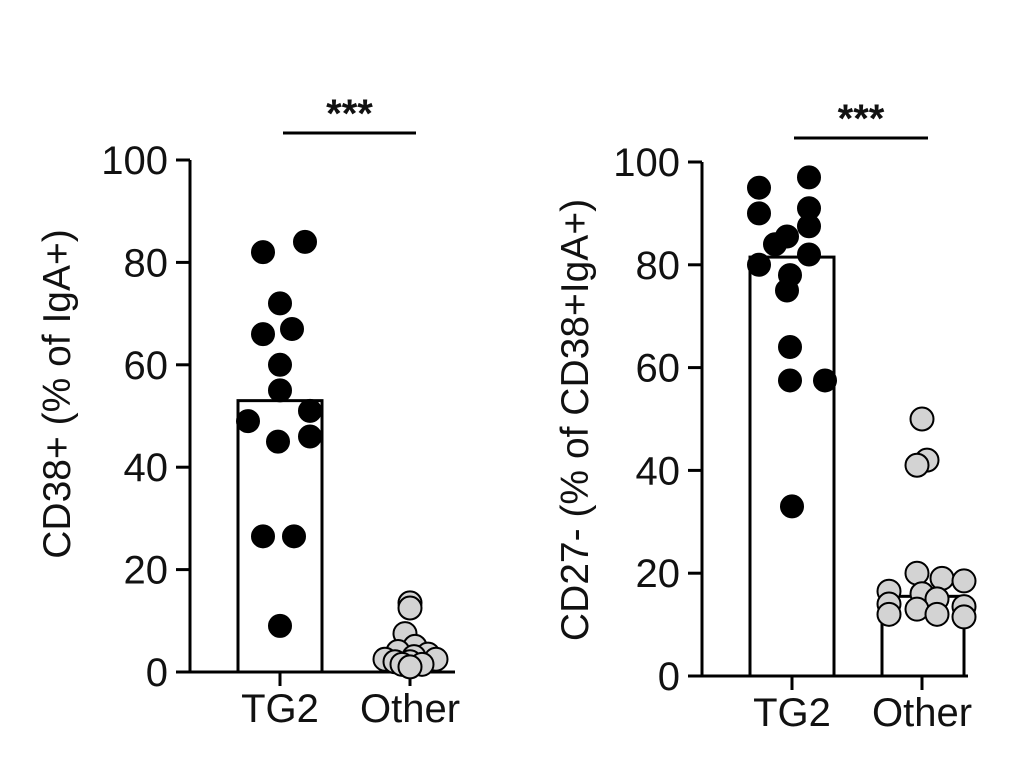  I want to click on y-axis-title: CD27- (% of CD38+IgA+), so click(575, 420).